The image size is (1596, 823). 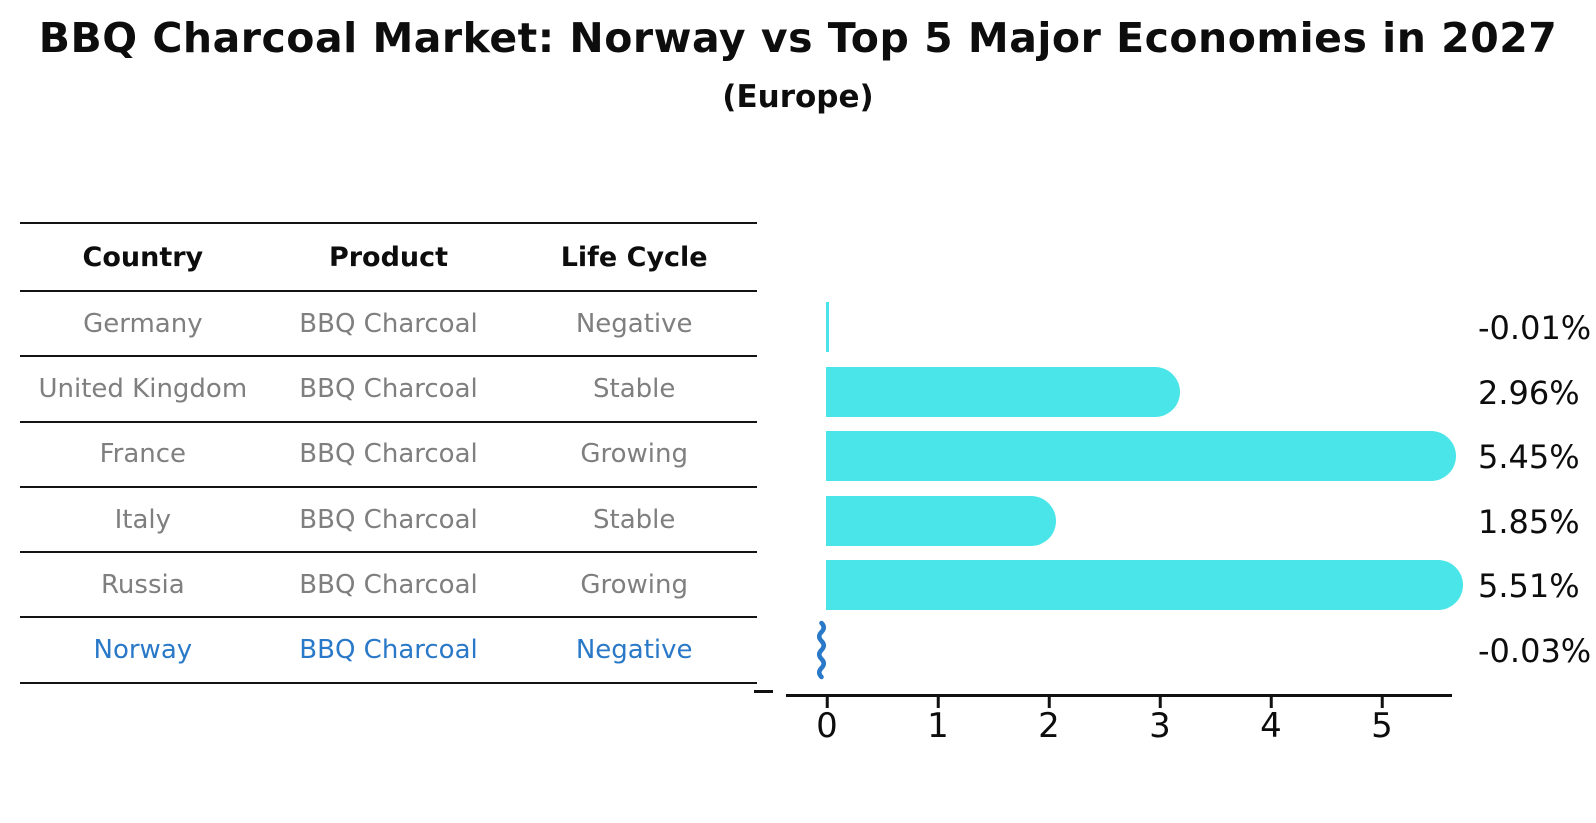 What do you see at coordinates (827, 327) in the screenshot?
I see `bar-germany` at bounding box center [827, 327].